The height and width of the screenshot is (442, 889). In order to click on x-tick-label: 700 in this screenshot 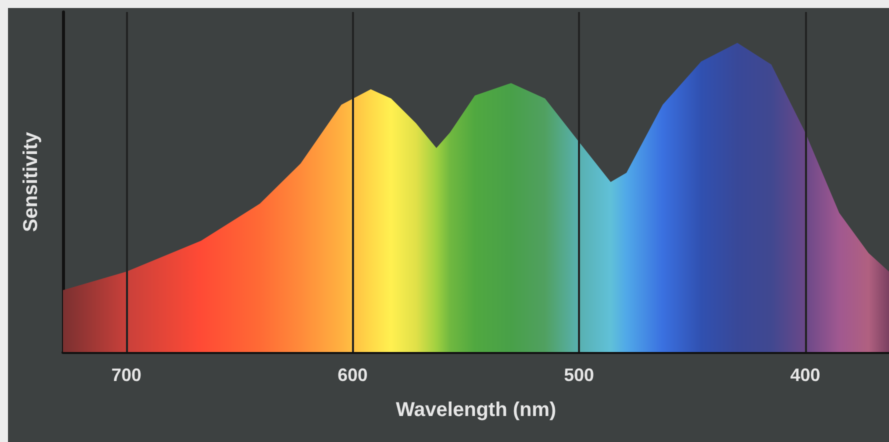, I will do `click(126, 375)`.